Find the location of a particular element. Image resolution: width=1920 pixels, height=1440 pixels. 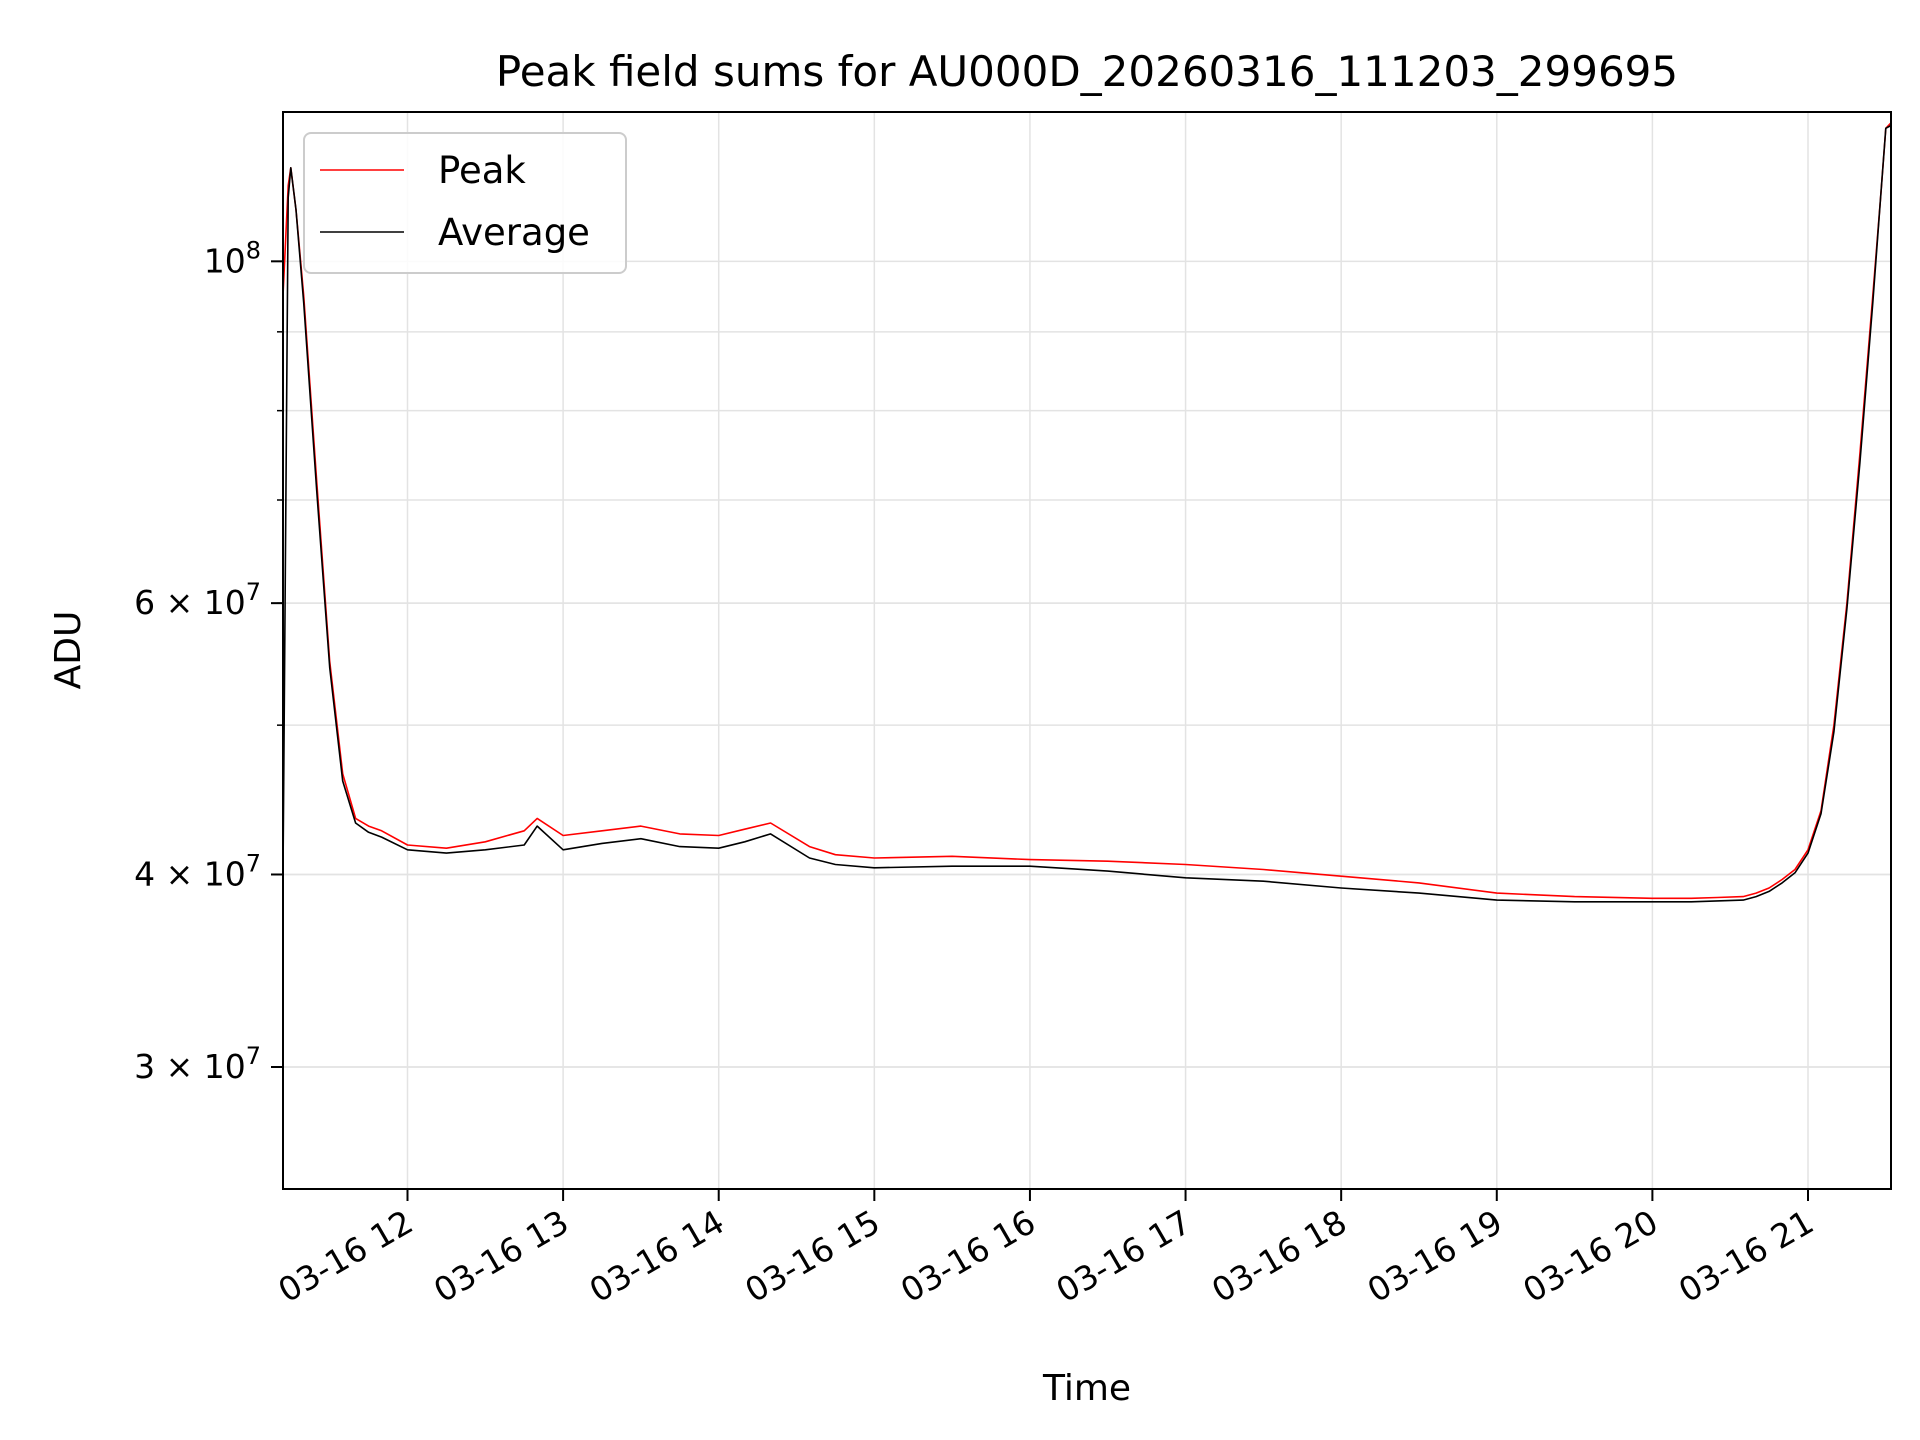

legend: Peak Average is located at coordinates (465, 203).